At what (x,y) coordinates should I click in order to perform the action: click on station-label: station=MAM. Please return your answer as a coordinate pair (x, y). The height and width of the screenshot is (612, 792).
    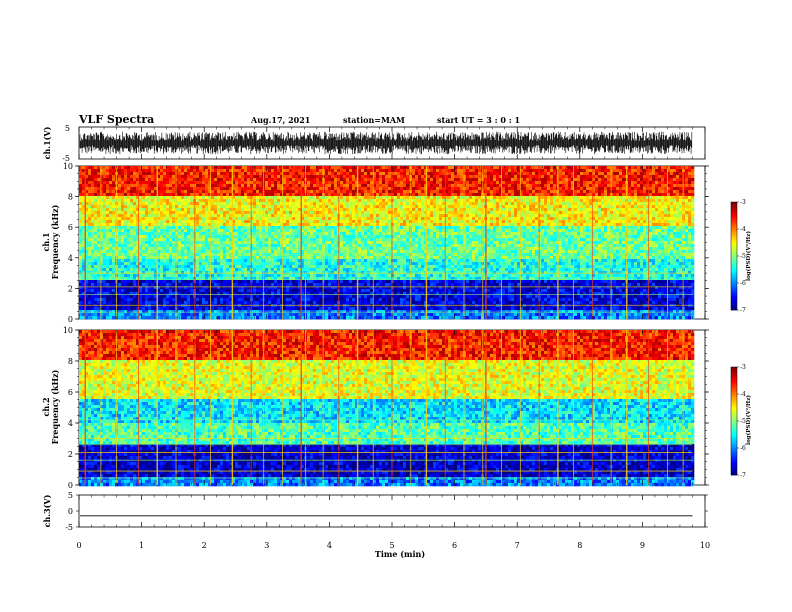
    Looking at the image, I should click on (374, 120).